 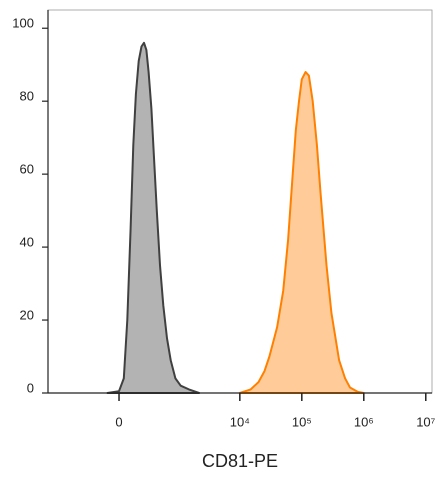 I want to click on y-tick-label: 80, so click(x=27, y=96).